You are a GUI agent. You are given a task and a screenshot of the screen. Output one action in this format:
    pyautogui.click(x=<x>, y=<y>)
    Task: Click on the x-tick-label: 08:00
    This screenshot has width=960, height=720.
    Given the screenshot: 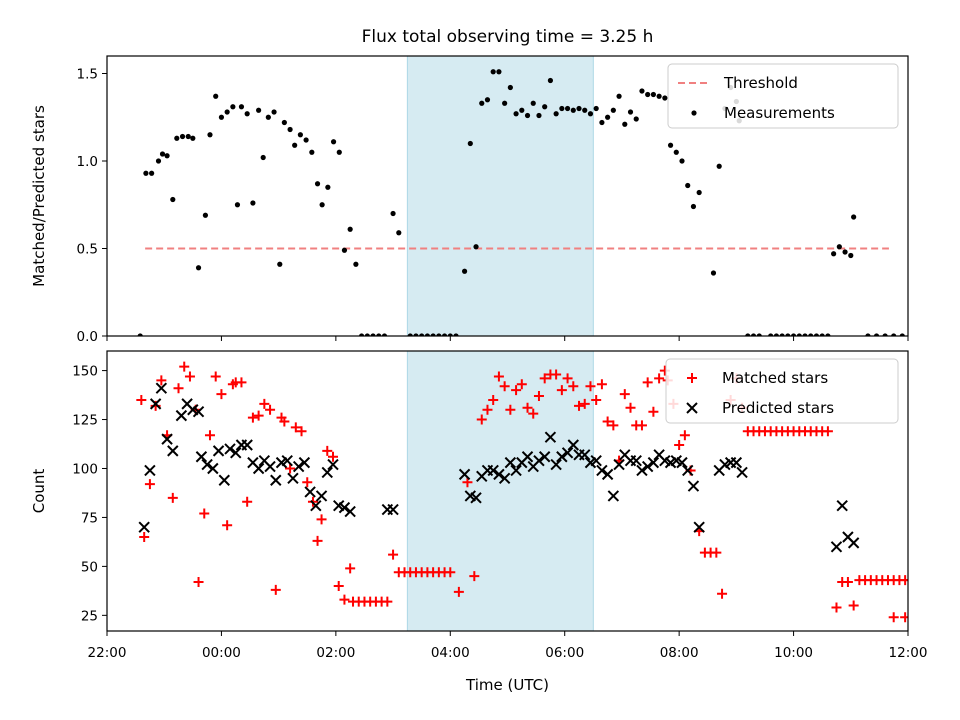 What is the action you would take?
    pyautogui.click(x=679, y=653)
    